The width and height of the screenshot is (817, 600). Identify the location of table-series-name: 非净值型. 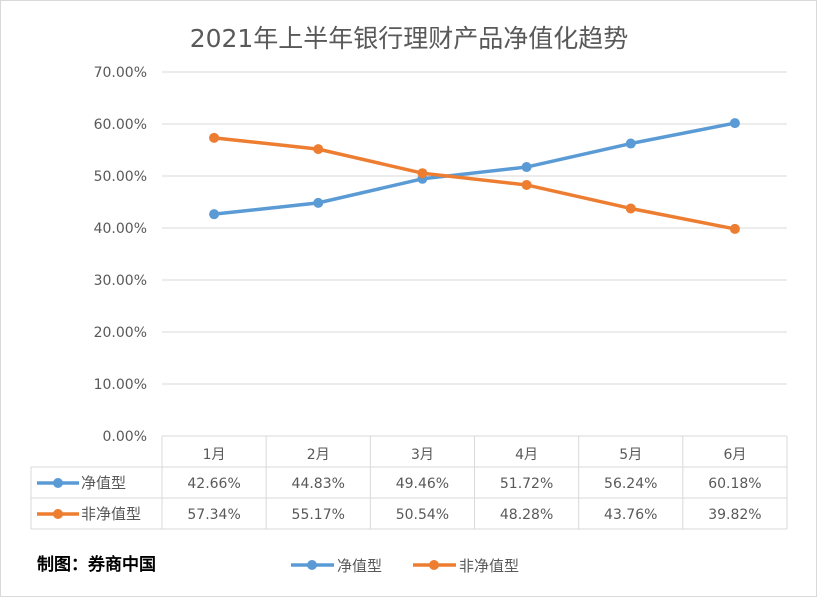
(111, 514).